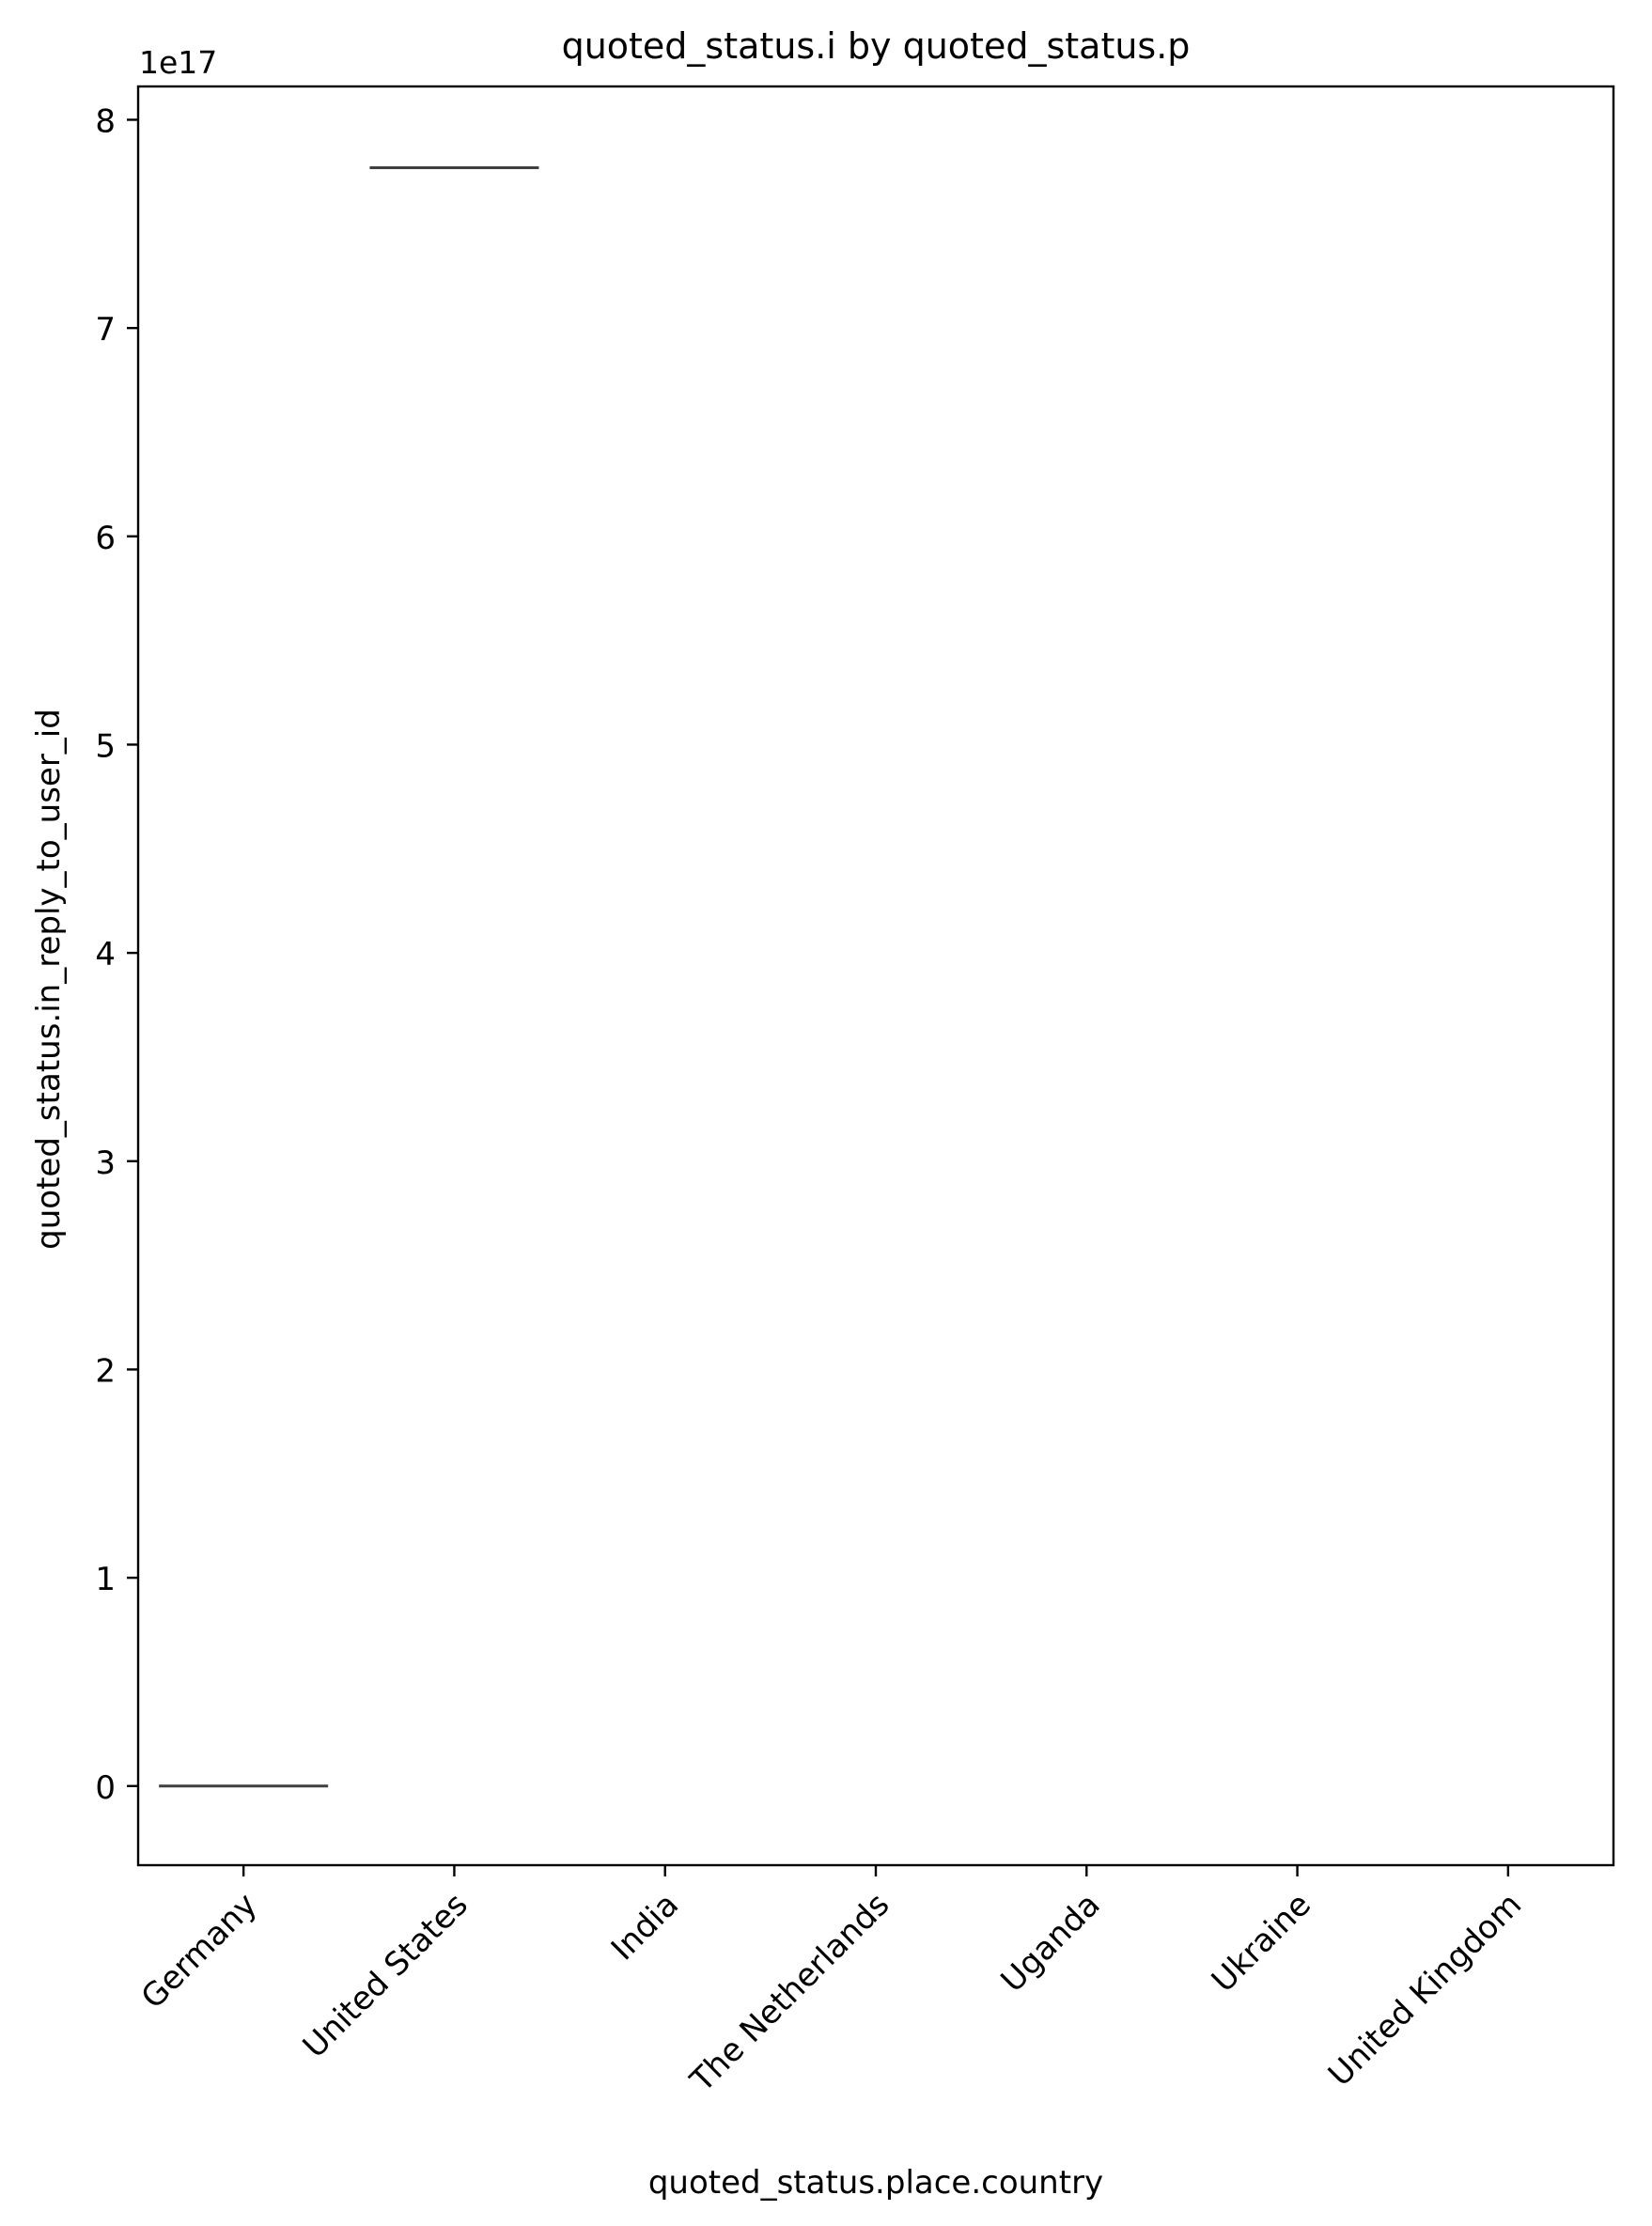  I want to click on x-axis-label: quoted_status.place.country, so click(875, 2183).